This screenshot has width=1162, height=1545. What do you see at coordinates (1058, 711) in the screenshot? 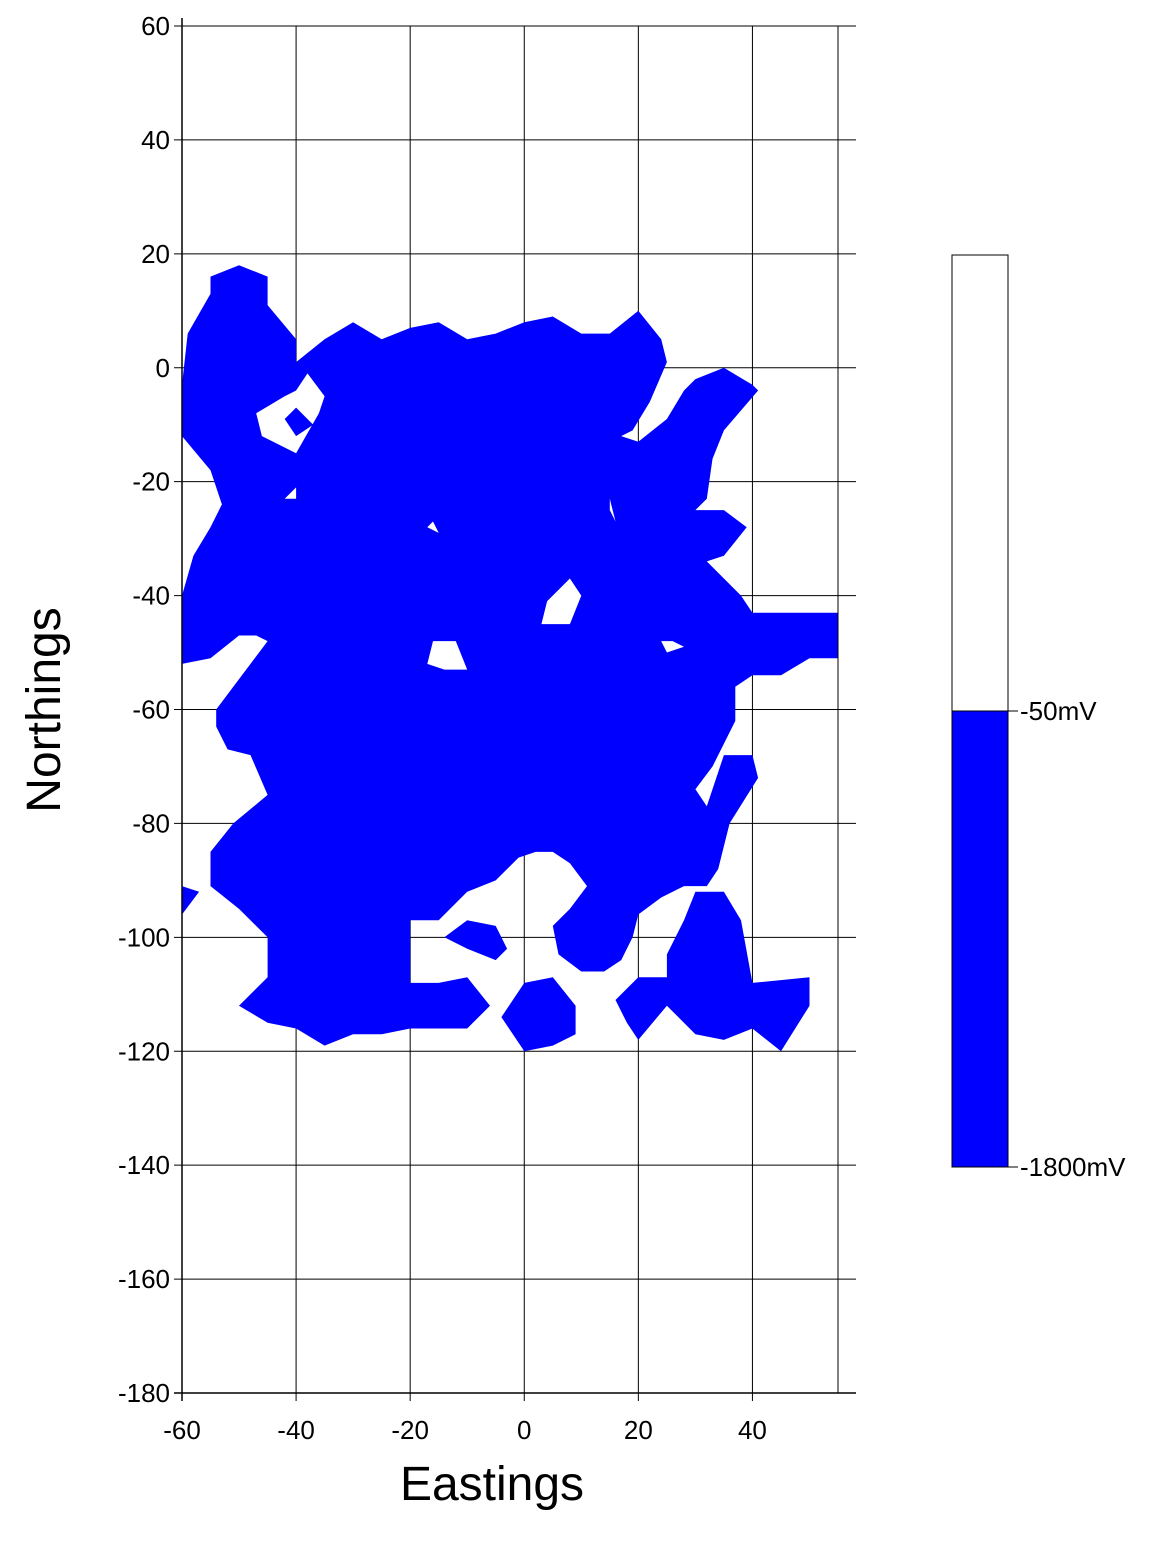
I see `legend-label-upper: -50mV` at bounding box center [1058, 711].